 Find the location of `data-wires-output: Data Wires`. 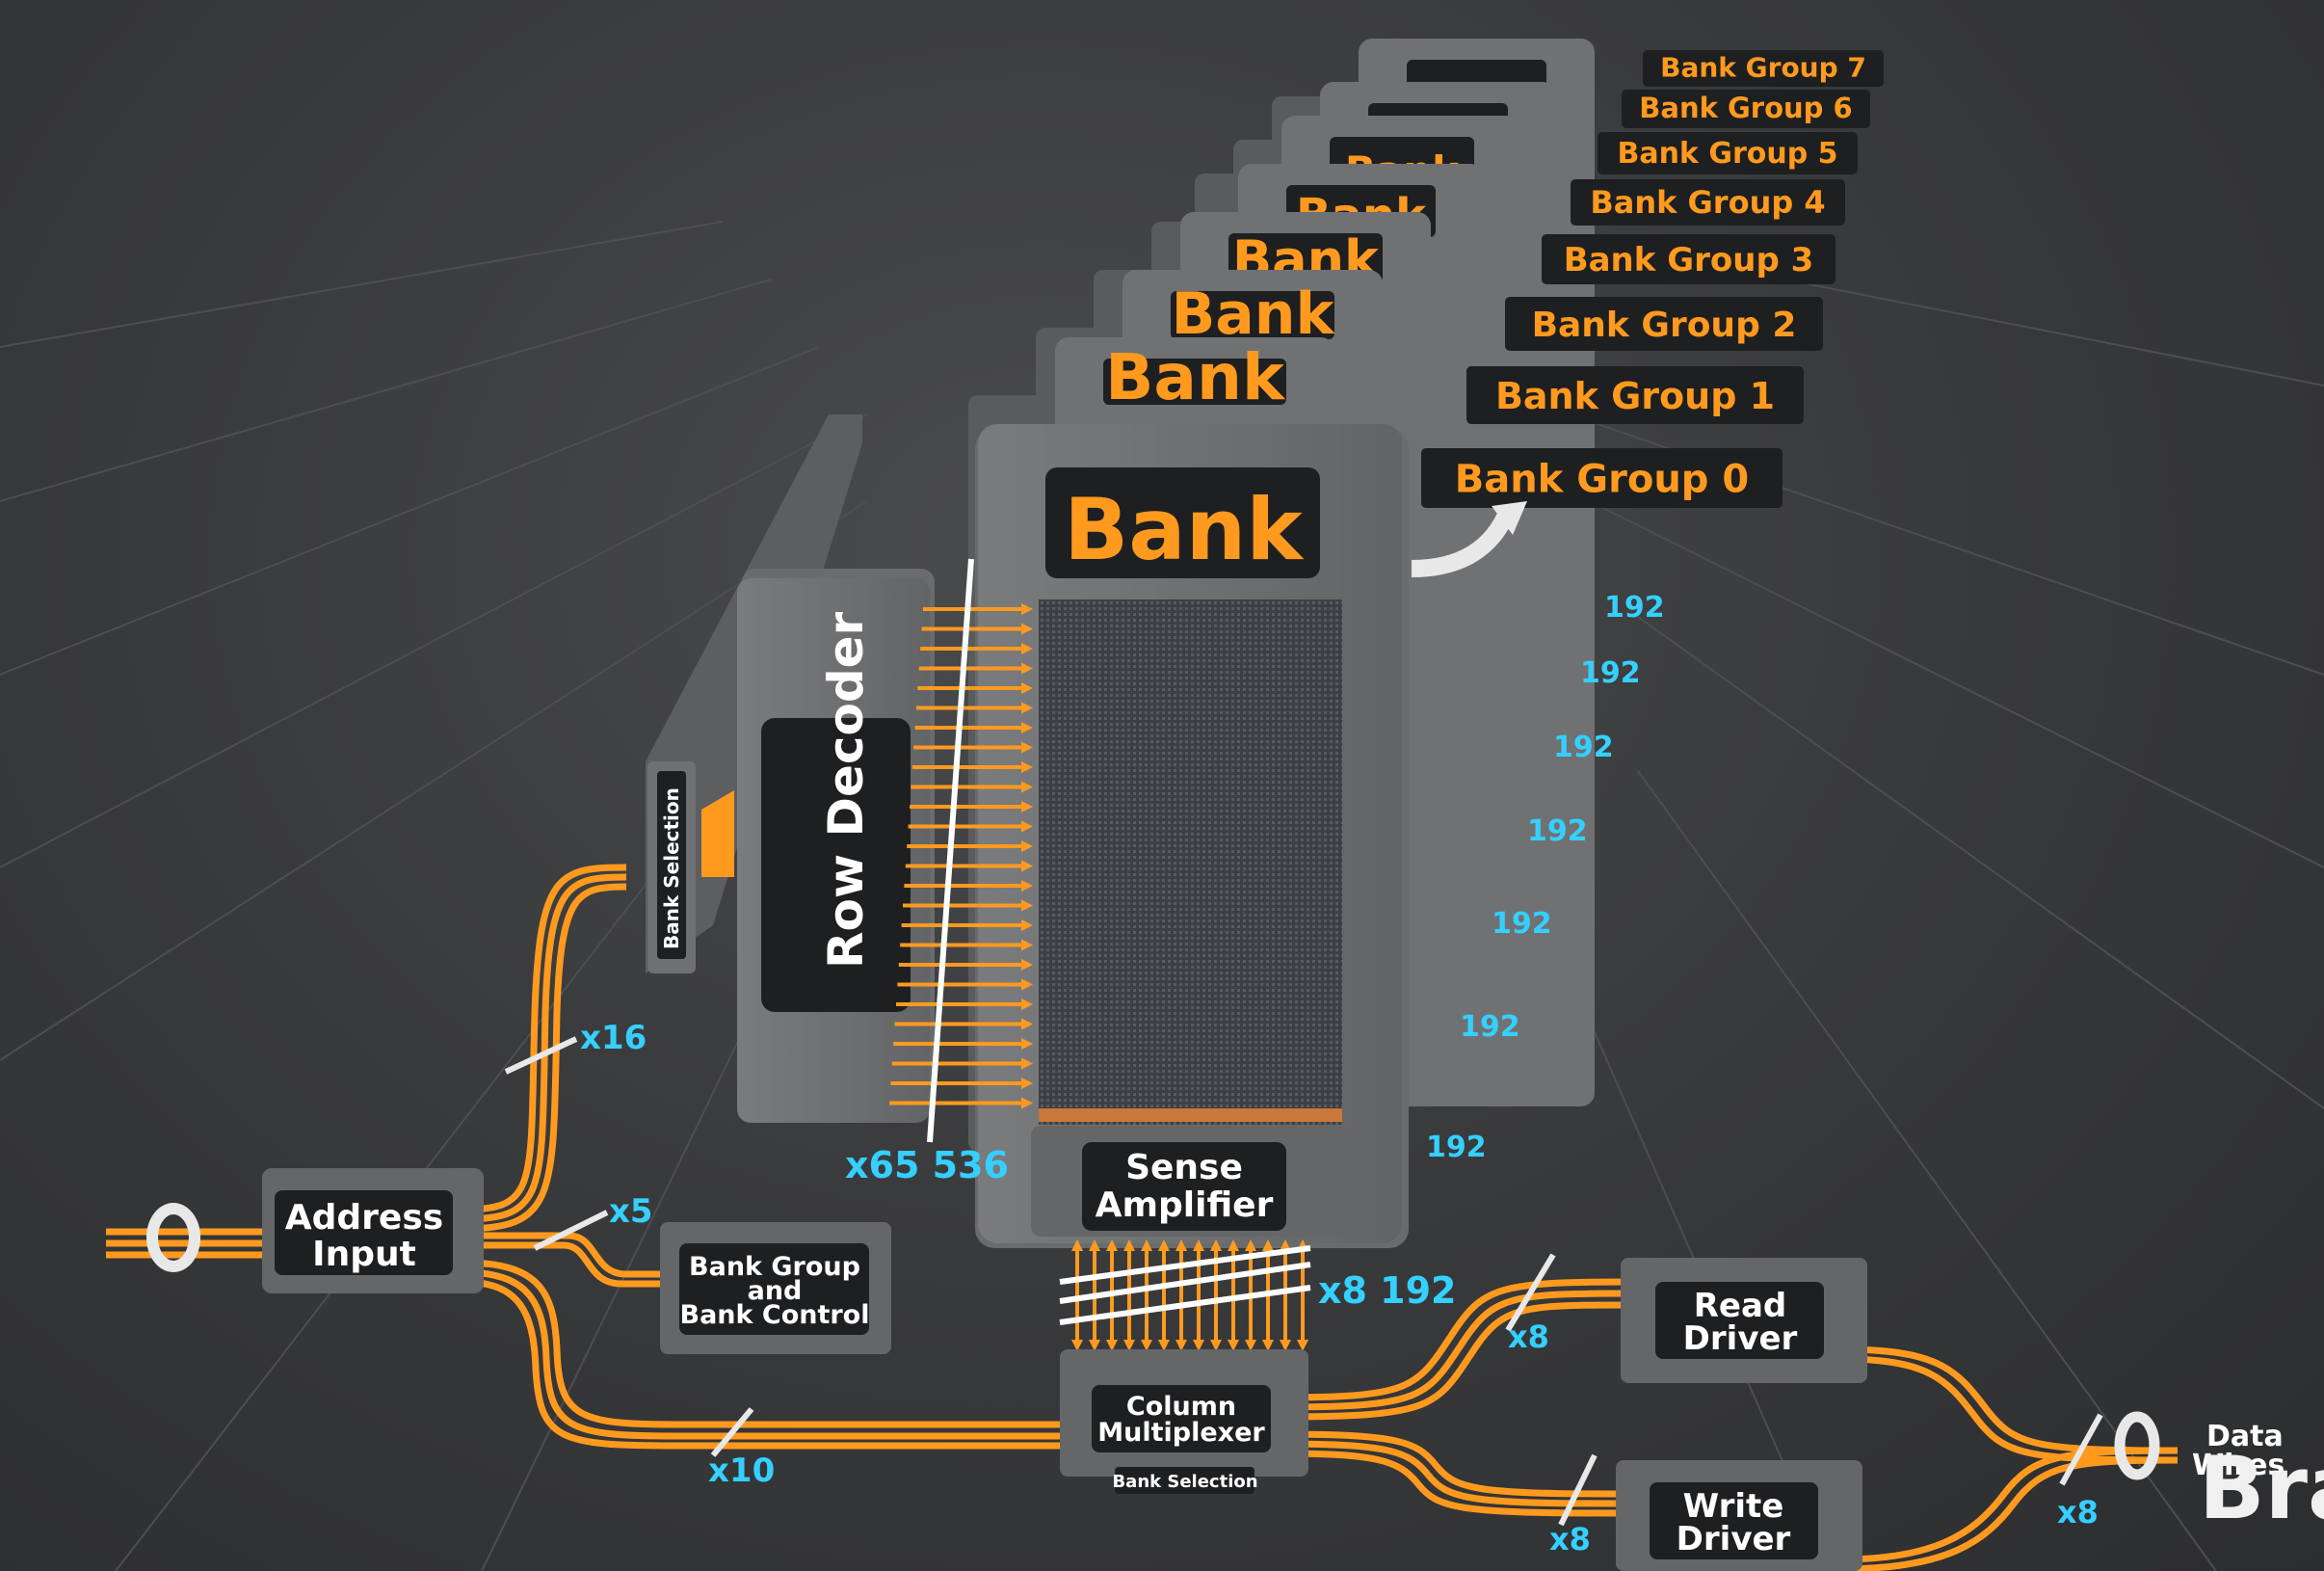

data-wires-output: Data Wires is located at coordinates (2172, 1448).